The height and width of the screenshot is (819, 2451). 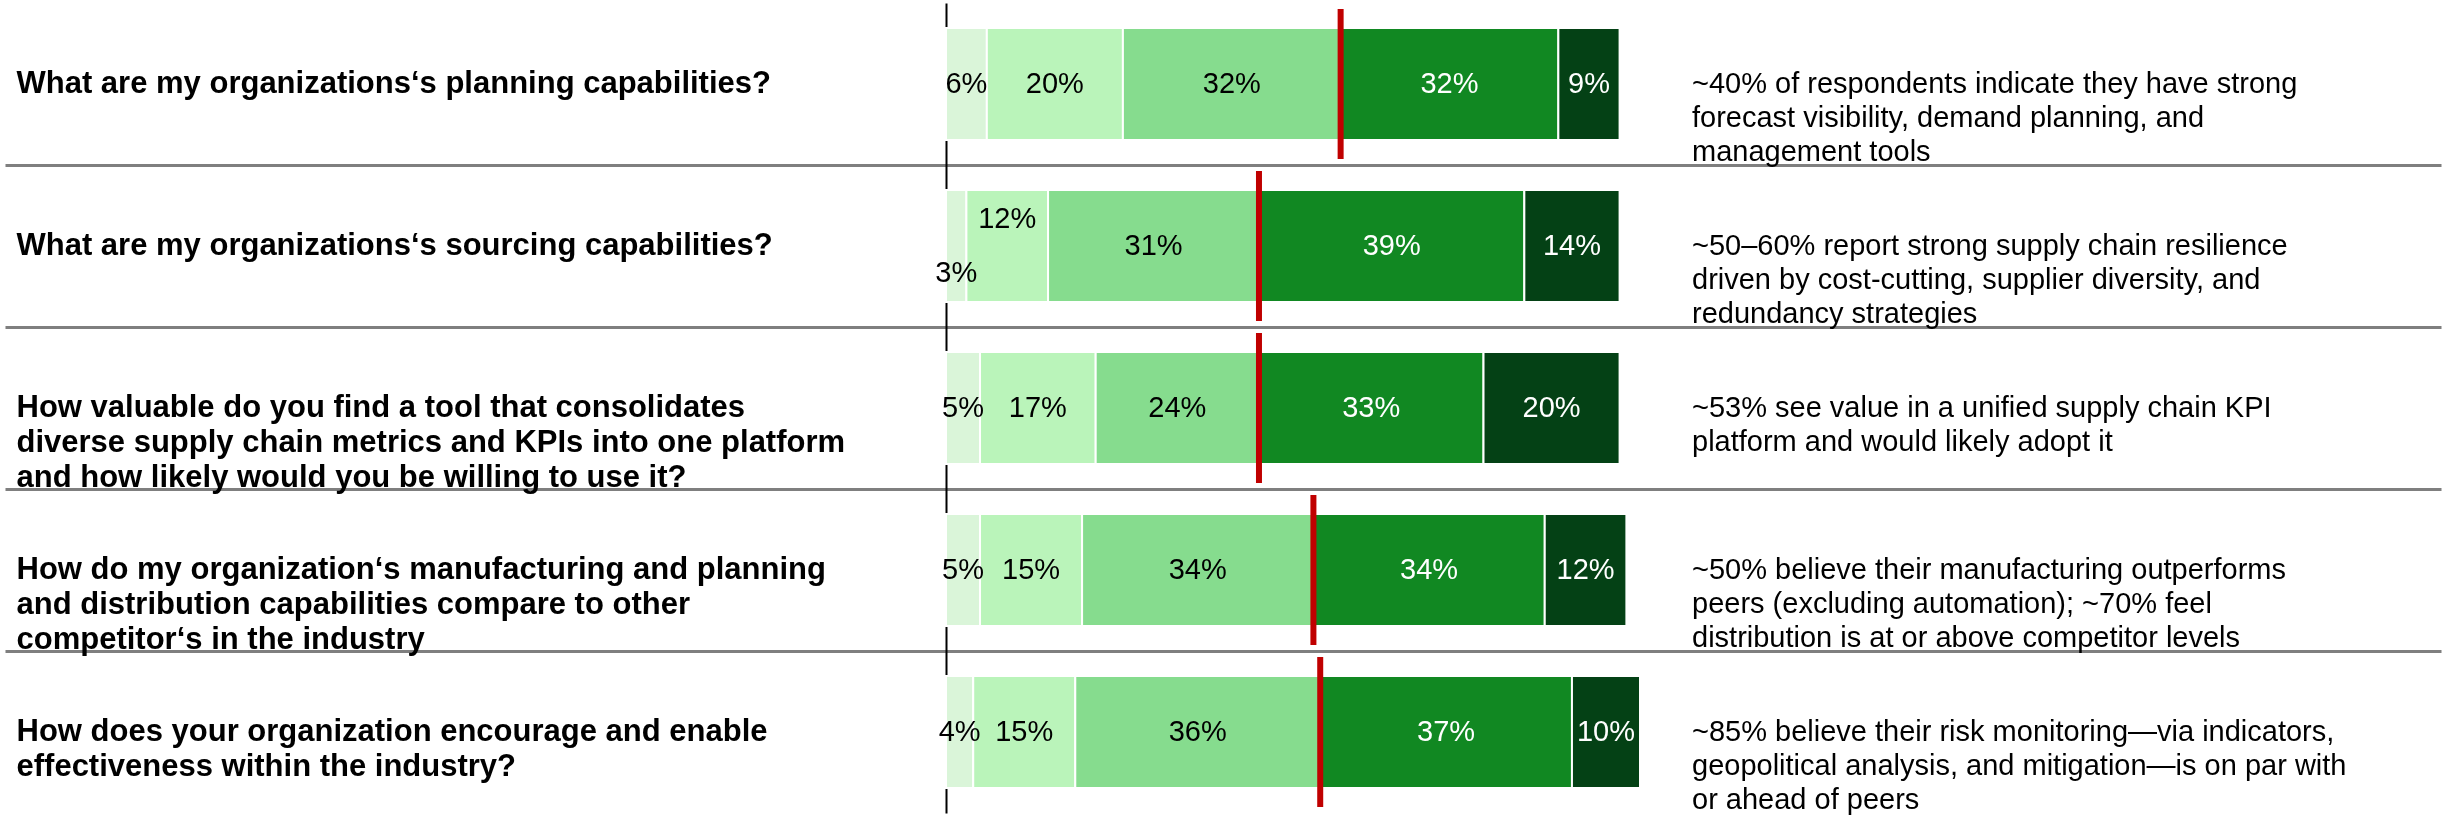 I want to click on text: ~50% believe their manufacturing outperforms peers (excluding automation); ~70% feel distribution is at or above competitor levels, so click(x=1989, y=603).